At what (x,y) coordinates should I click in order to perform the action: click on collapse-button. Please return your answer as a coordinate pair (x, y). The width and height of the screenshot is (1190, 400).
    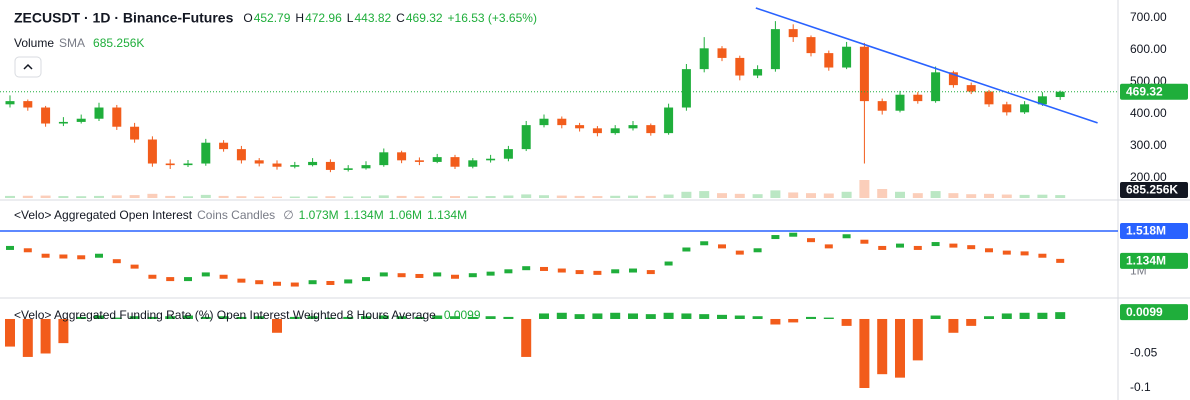
    Looking at the image, I should click on (28, 67).